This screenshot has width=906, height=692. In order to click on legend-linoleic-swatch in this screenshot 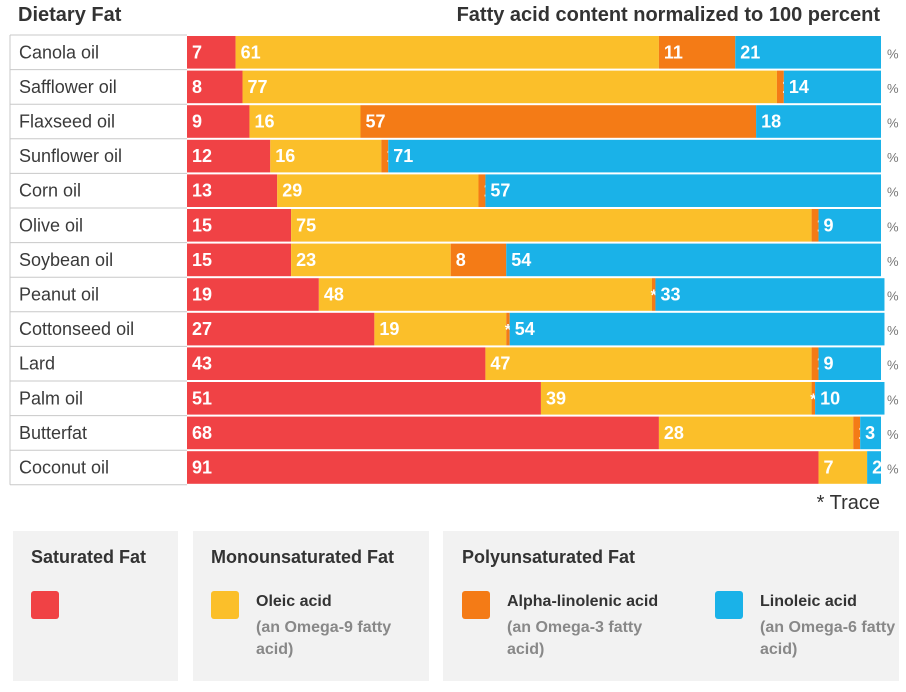, I will do `click(729, 605)`.